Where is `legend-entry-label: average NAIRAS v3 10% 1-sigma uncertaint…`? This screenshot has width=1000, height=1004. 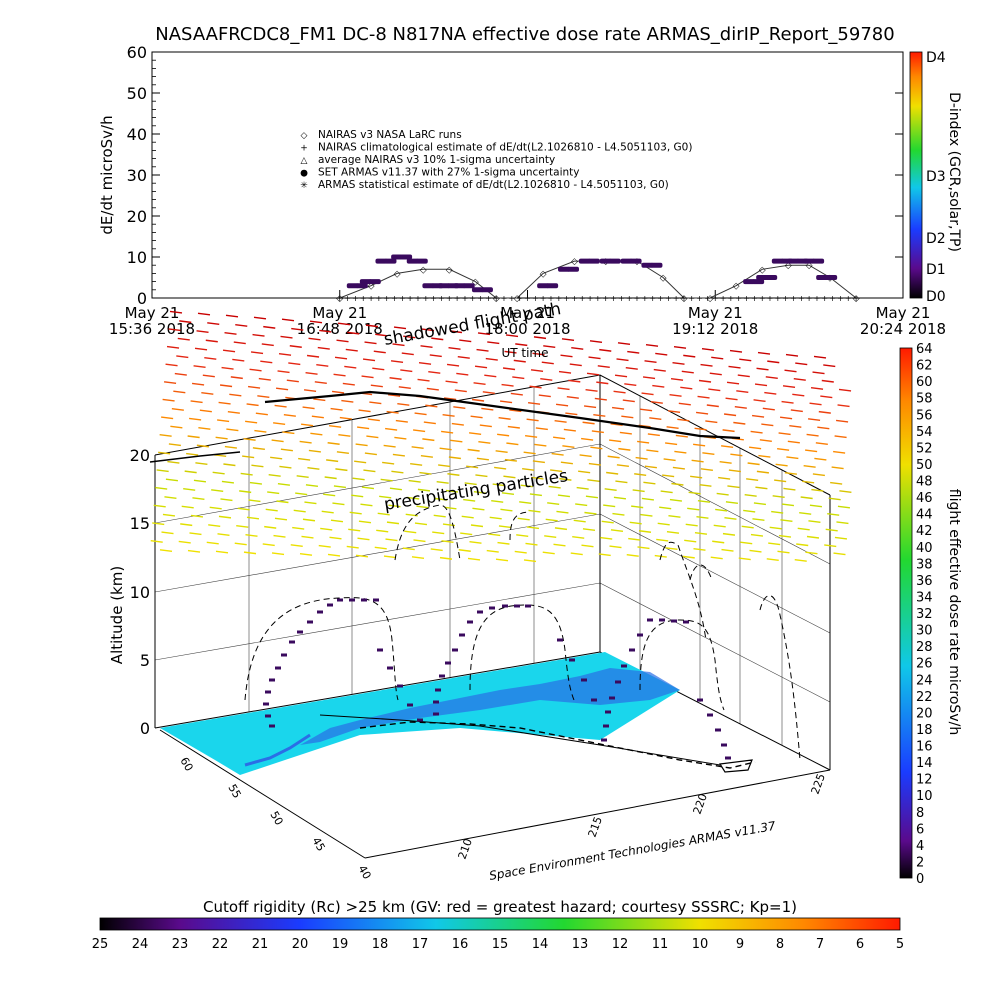 legend-entry-label: average NAIRAS v3 10% 1-sigma uncertaint… is located at coordinates (436, 160).